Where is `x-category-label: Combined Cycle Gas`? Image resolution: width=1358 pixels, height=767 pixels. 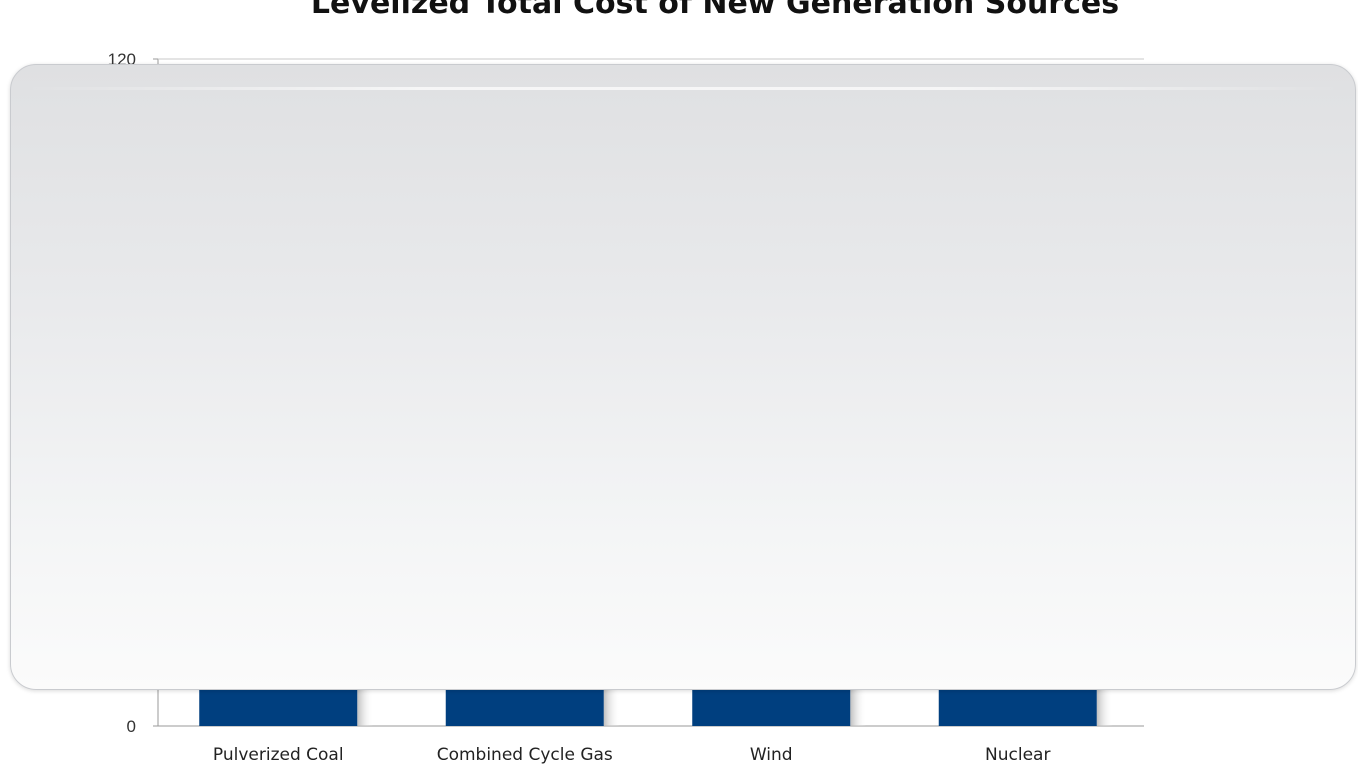
x-category-label: Combined Cycle Gas is located at coordinates (525, 755).